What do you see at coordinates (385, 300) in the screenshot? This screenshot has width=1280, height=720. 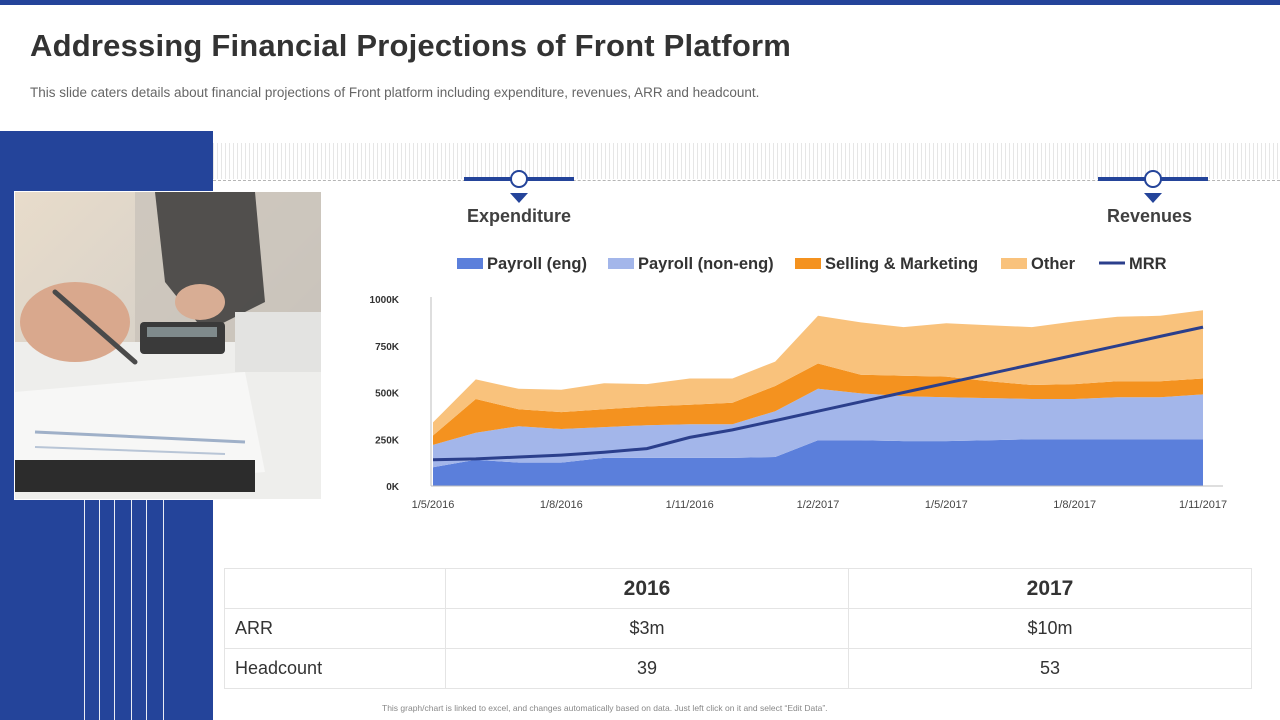 I see `y-tick-label: 1000K` at bounding box center [385, 300].